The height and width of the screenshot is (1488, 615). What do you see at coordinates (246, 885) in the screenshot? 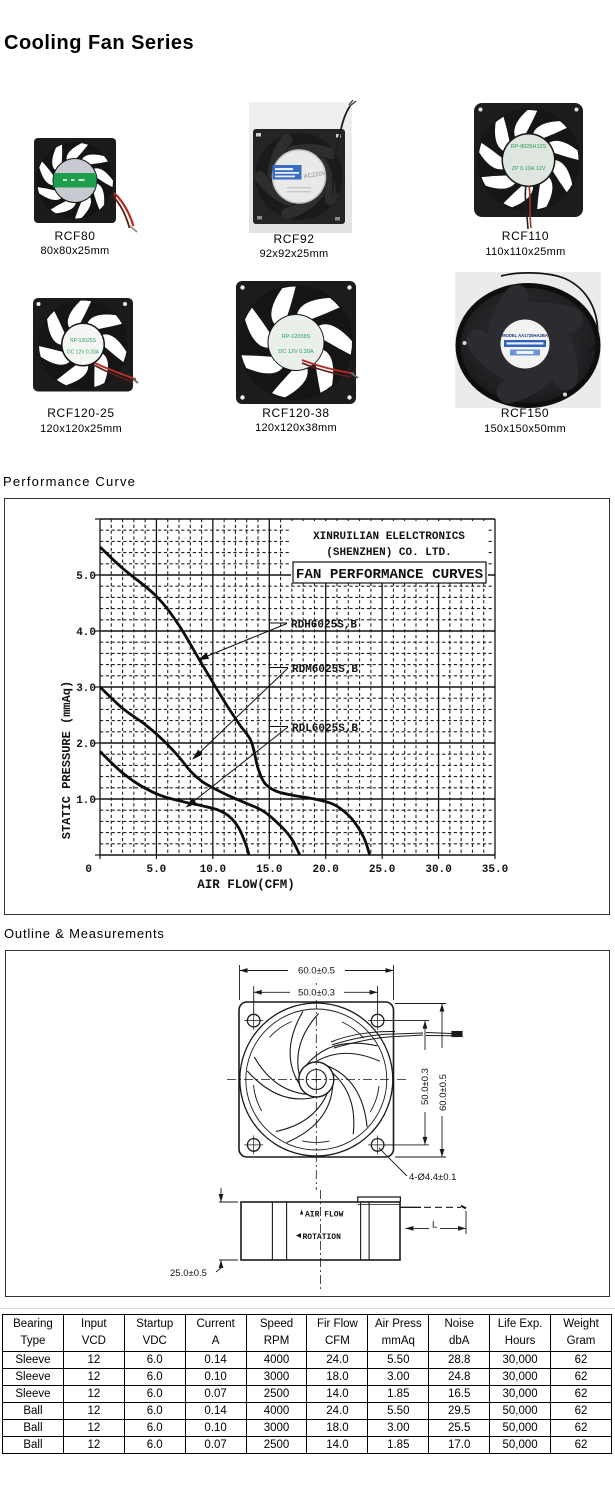
I see `svg-text: AIR FLOW(CFM)` at bounding box center [246, 885].